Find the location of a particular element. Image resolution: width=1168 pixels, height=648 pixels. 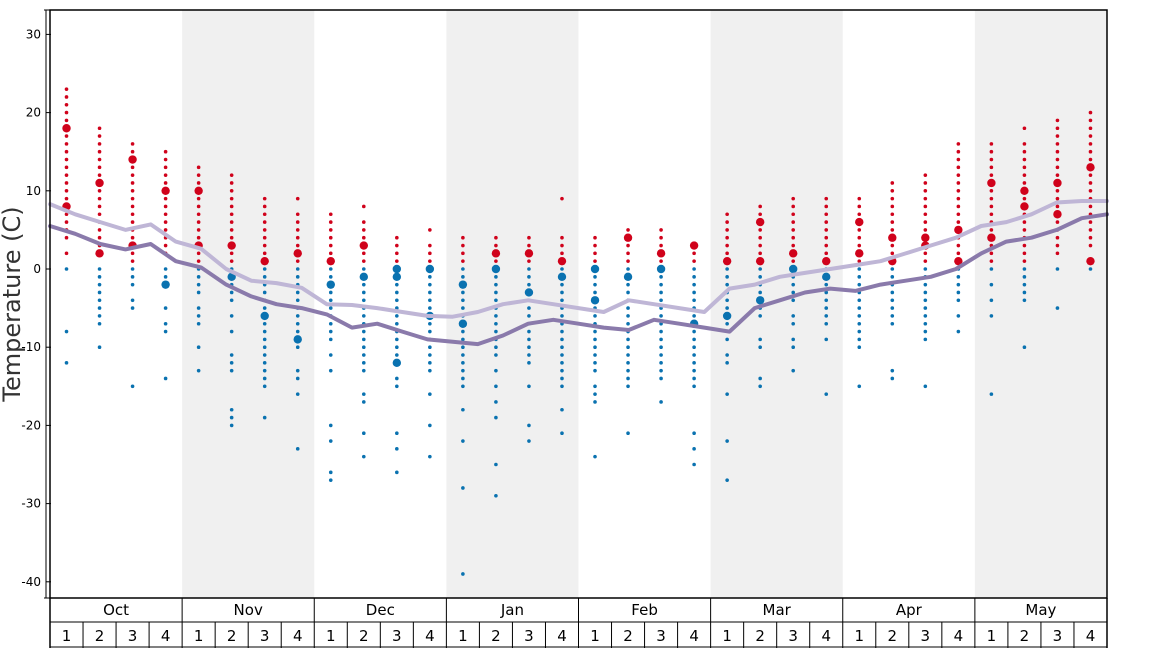

week-label: 1 is located at coordinates (727, 636).